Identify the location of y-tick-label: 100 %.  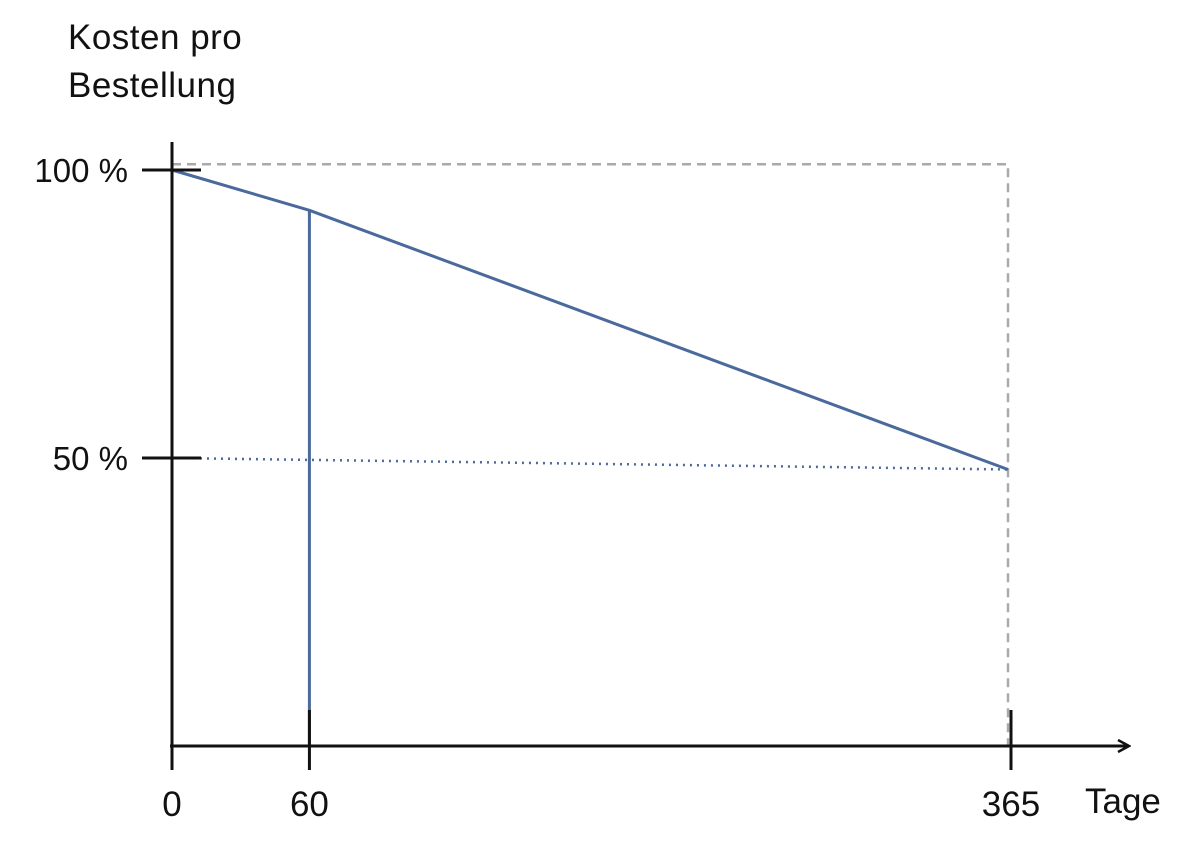
(81, 170).